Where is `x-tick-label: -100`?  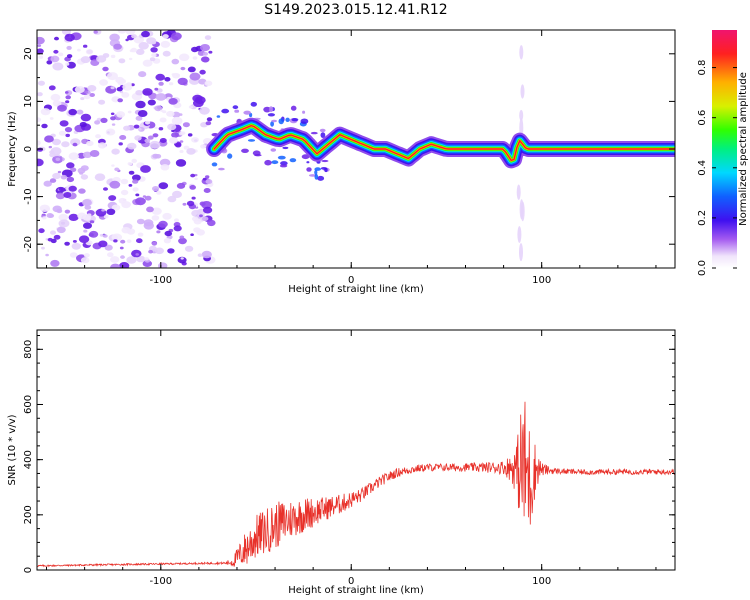
x-tick-label: -100 is located at coordinates (160, 280).